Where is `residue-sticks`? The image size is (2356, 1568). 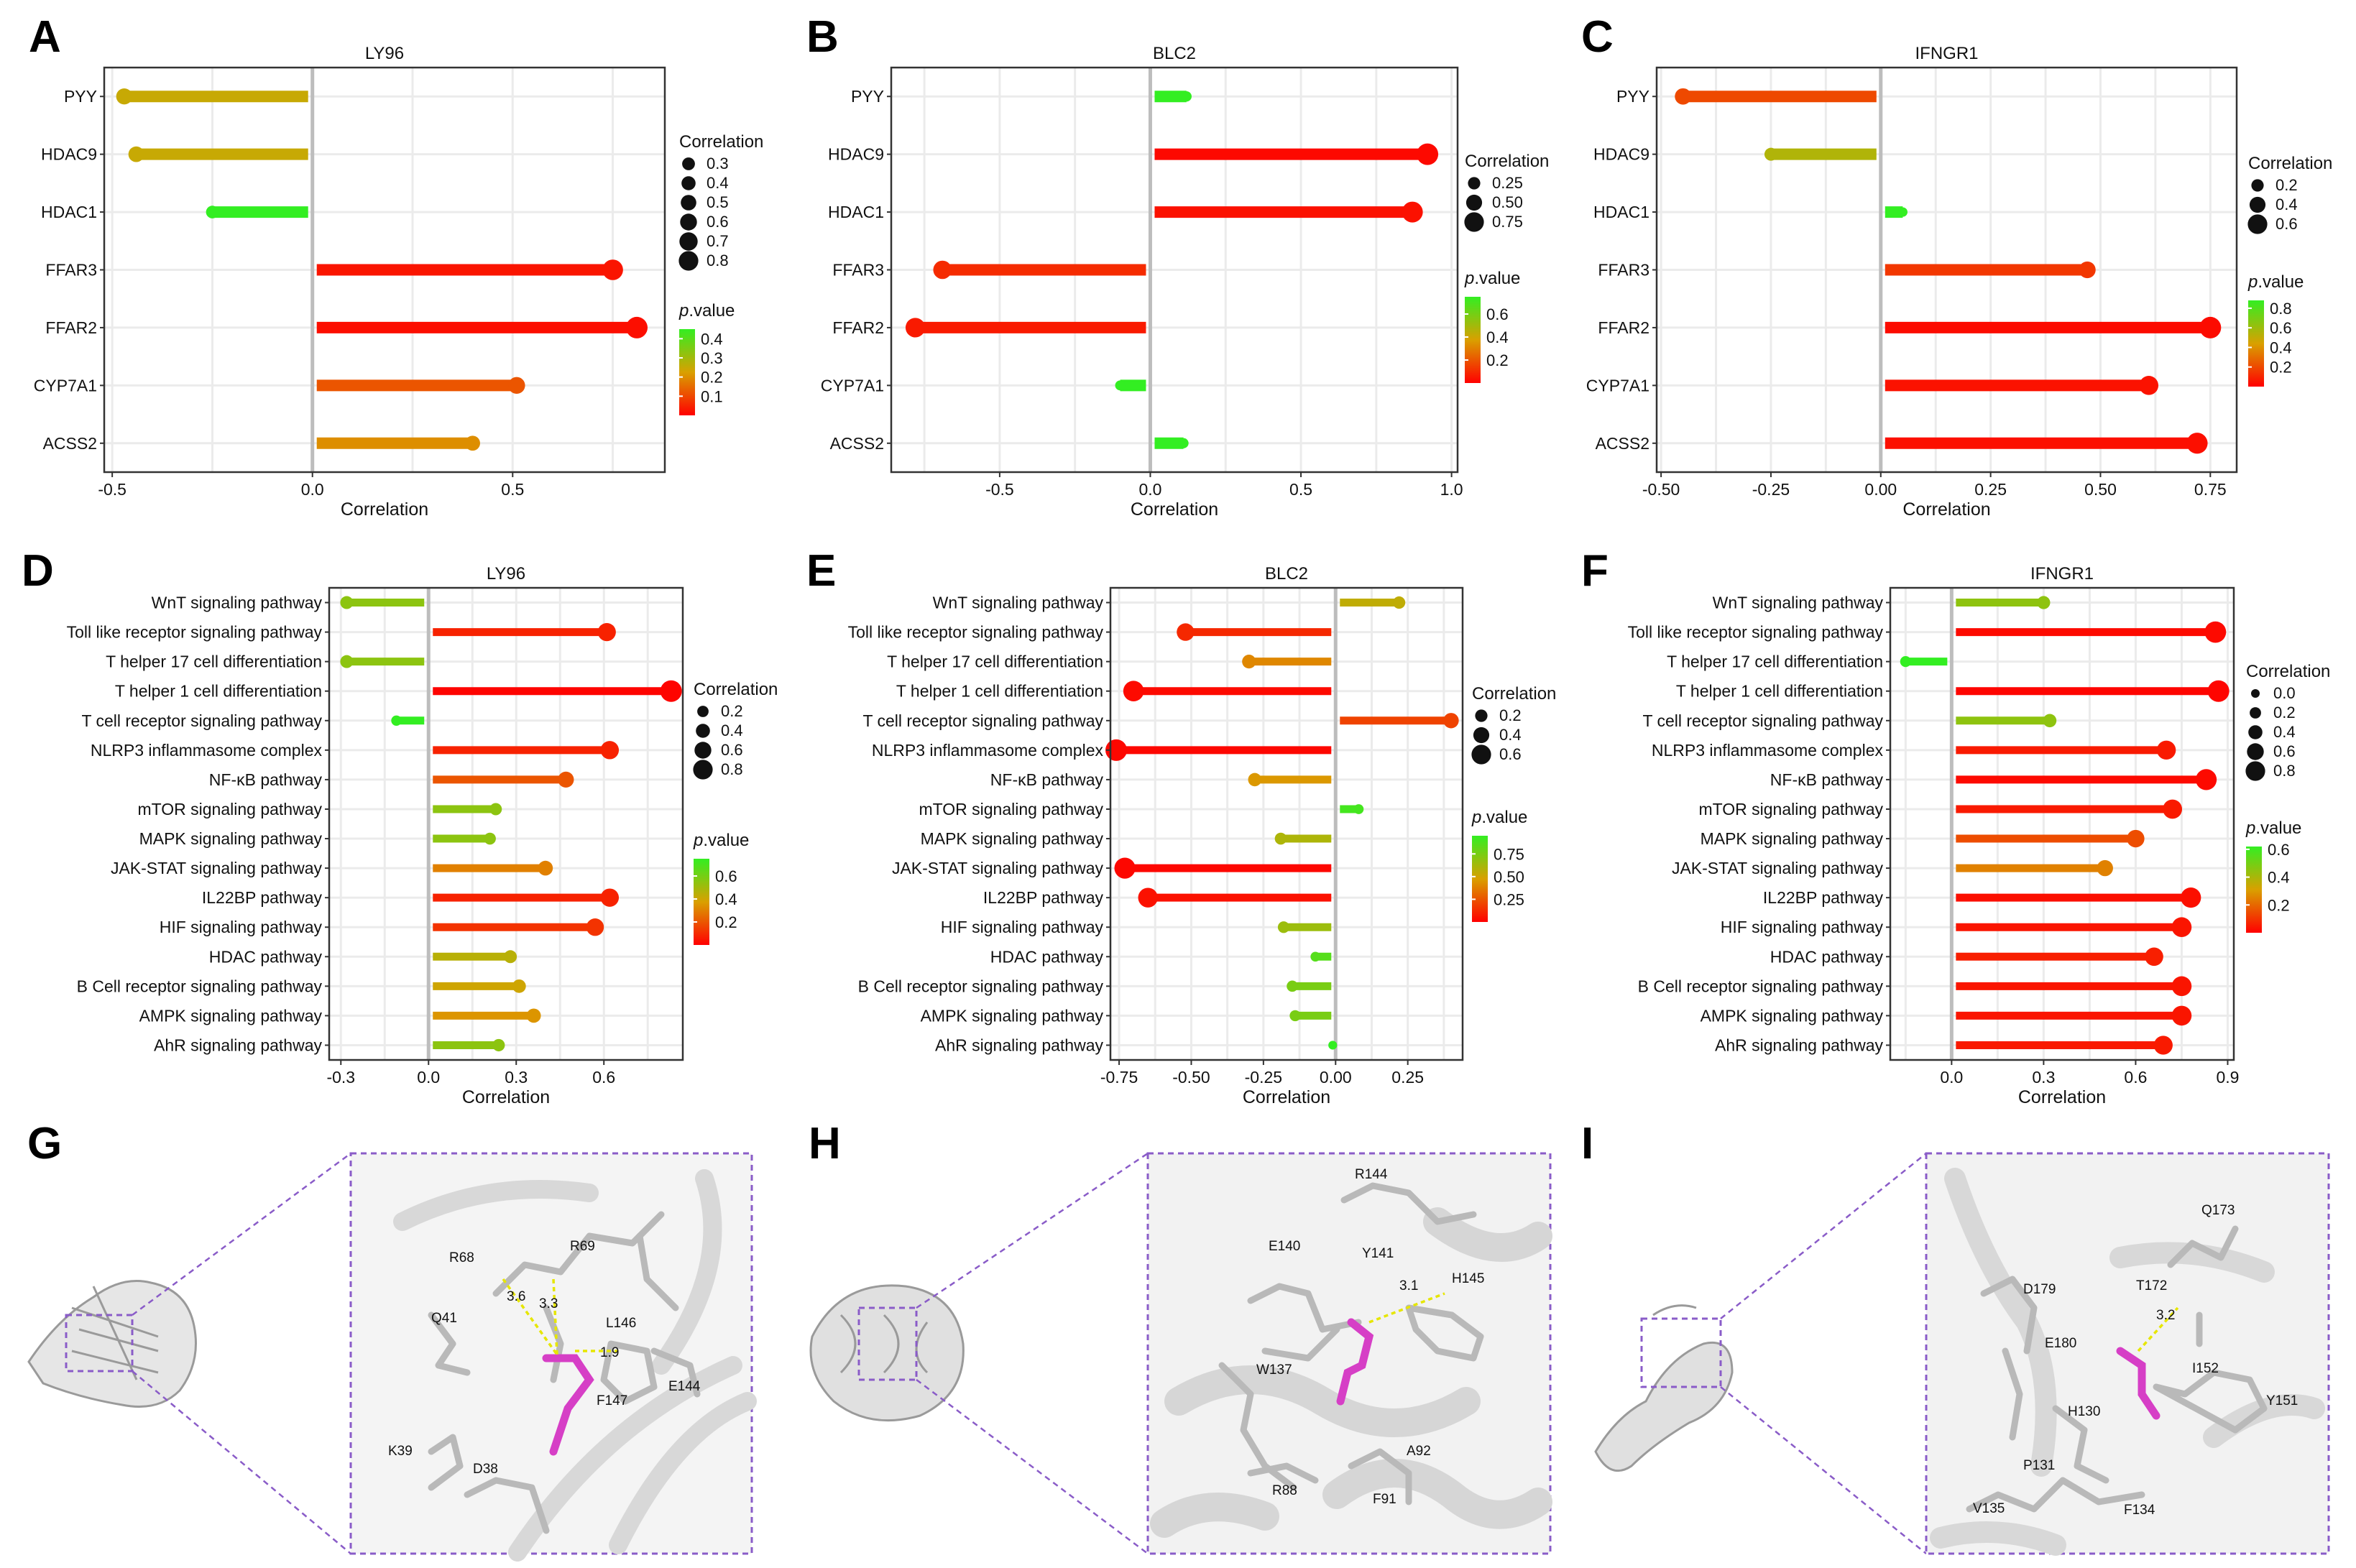 residue-sticks is located at coordinates (2117, 1369).